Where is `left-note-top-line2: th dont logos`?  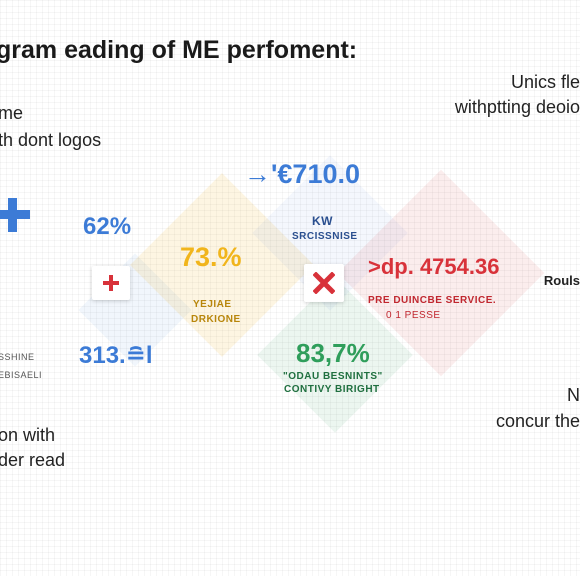
left-note-top-line2: th dont logos is located at coordinates (51, 140).